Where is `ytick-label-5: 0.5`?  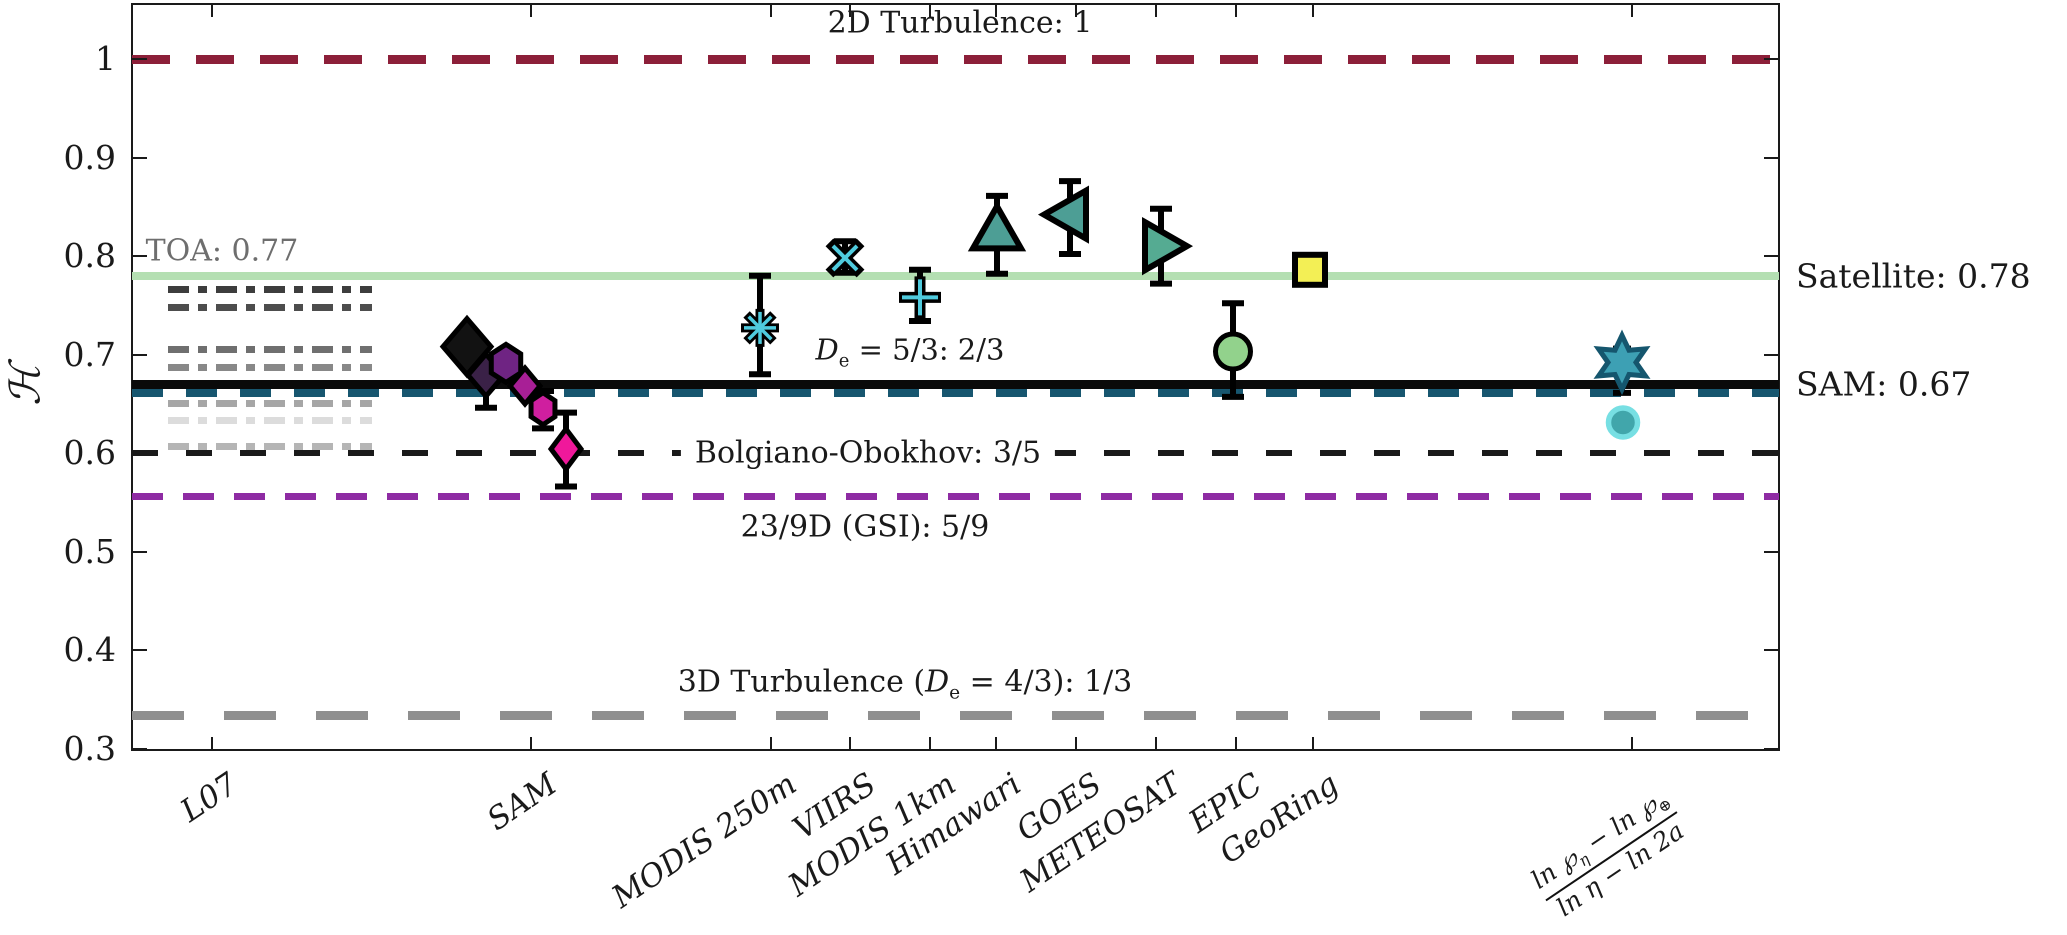 ytick-label-5: 0.5 is located at coordinates (89, 551).